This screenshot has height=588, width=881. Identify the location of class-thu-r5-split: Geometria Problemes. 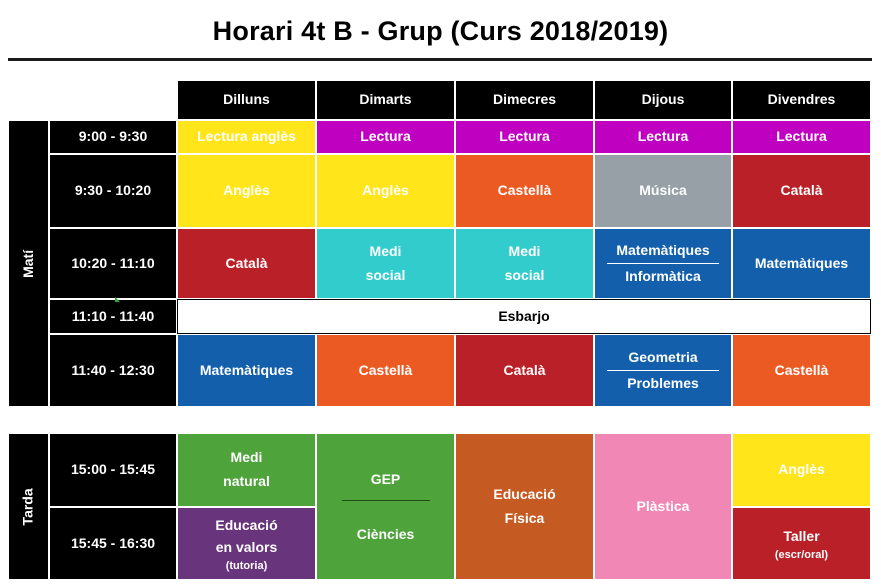
(663, 370).